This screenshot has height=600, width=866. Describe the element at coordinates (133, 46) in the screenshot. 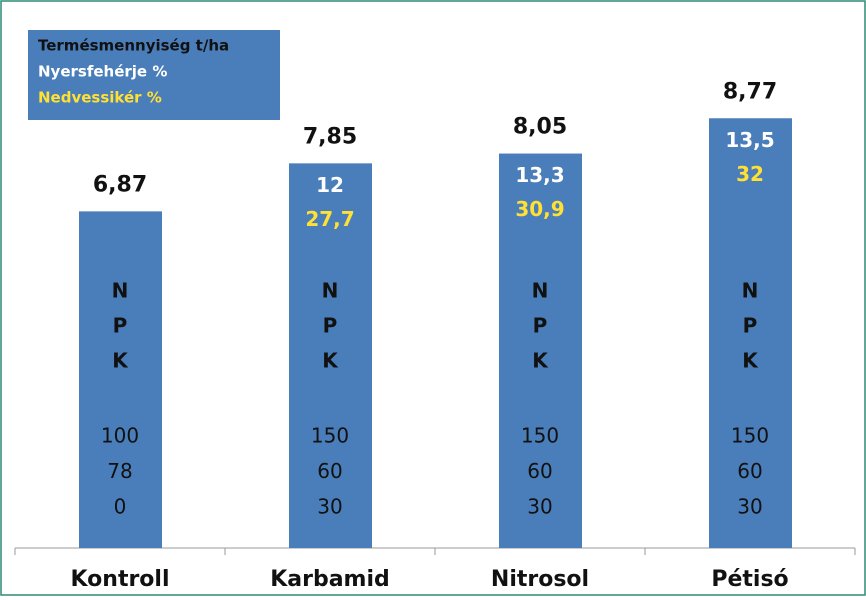

I see `legend-label: Termésmennyiség t/ha` at that location.